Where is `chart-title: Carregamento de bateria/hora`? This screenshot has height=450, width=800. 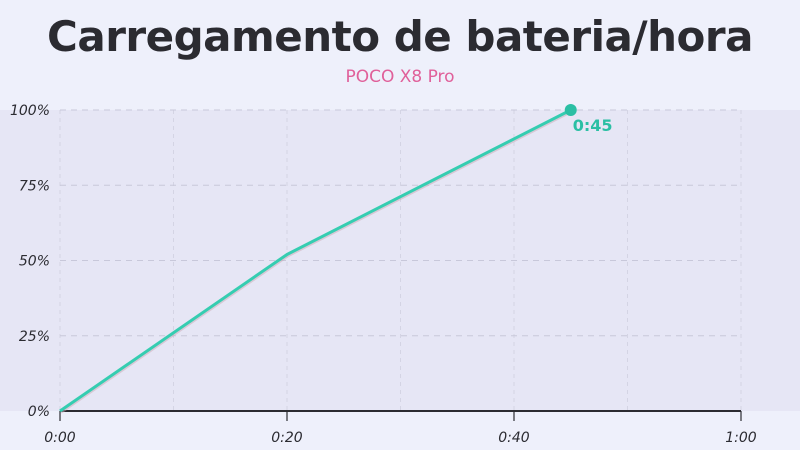 chart-title: Carregamento de bateria/hora is located at coordinates (400, 36).